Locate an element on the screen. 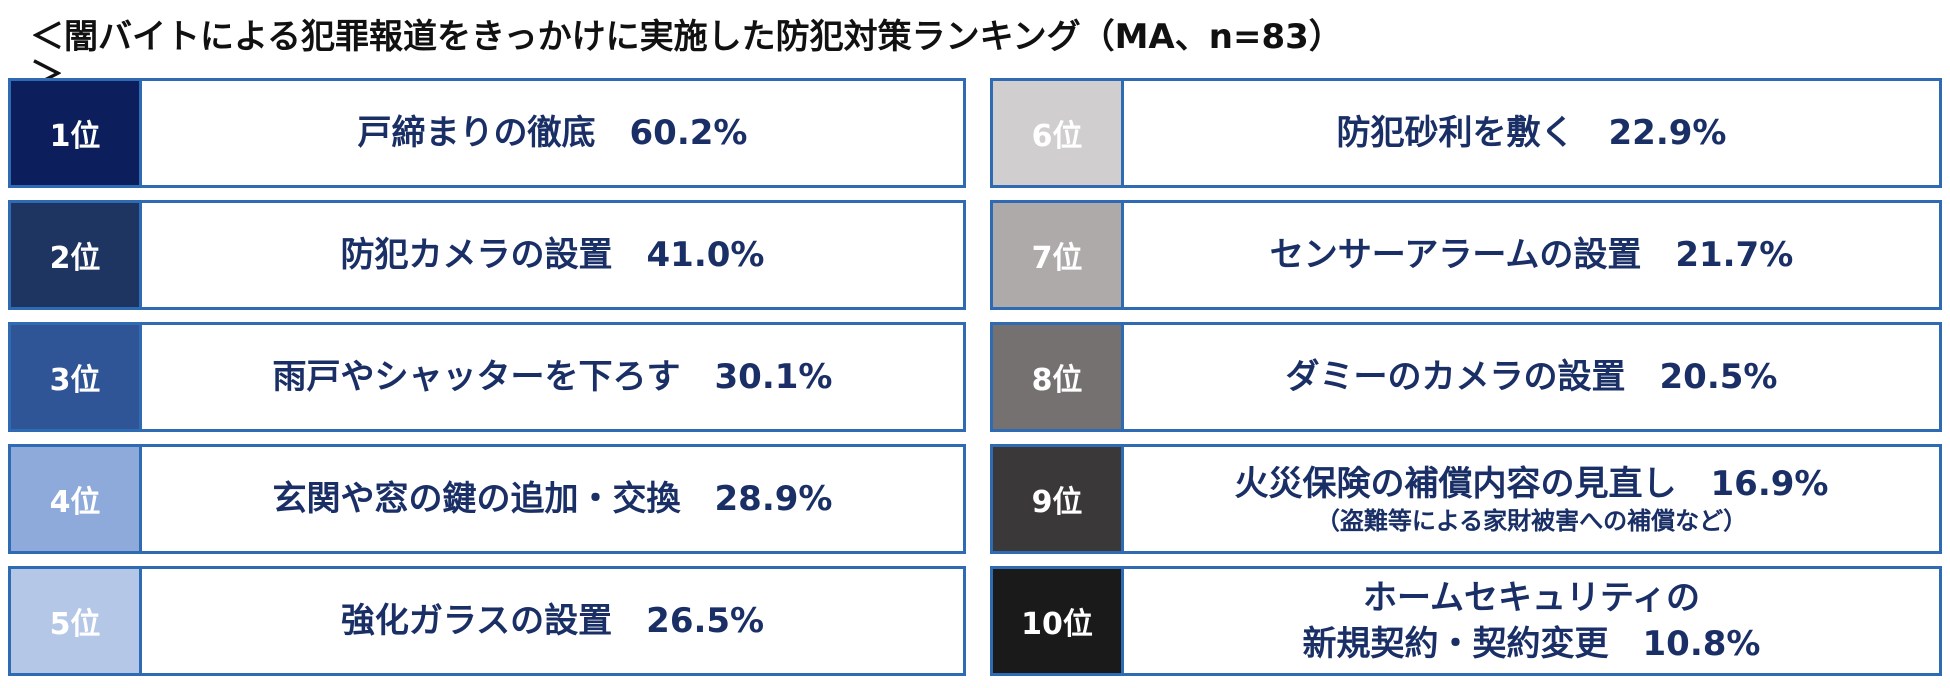 This screenshot has width=1950, height=688. ranking-content-3: 雨戸やシャッターを下ろす 30.1% is located at coordinates (552, 377).